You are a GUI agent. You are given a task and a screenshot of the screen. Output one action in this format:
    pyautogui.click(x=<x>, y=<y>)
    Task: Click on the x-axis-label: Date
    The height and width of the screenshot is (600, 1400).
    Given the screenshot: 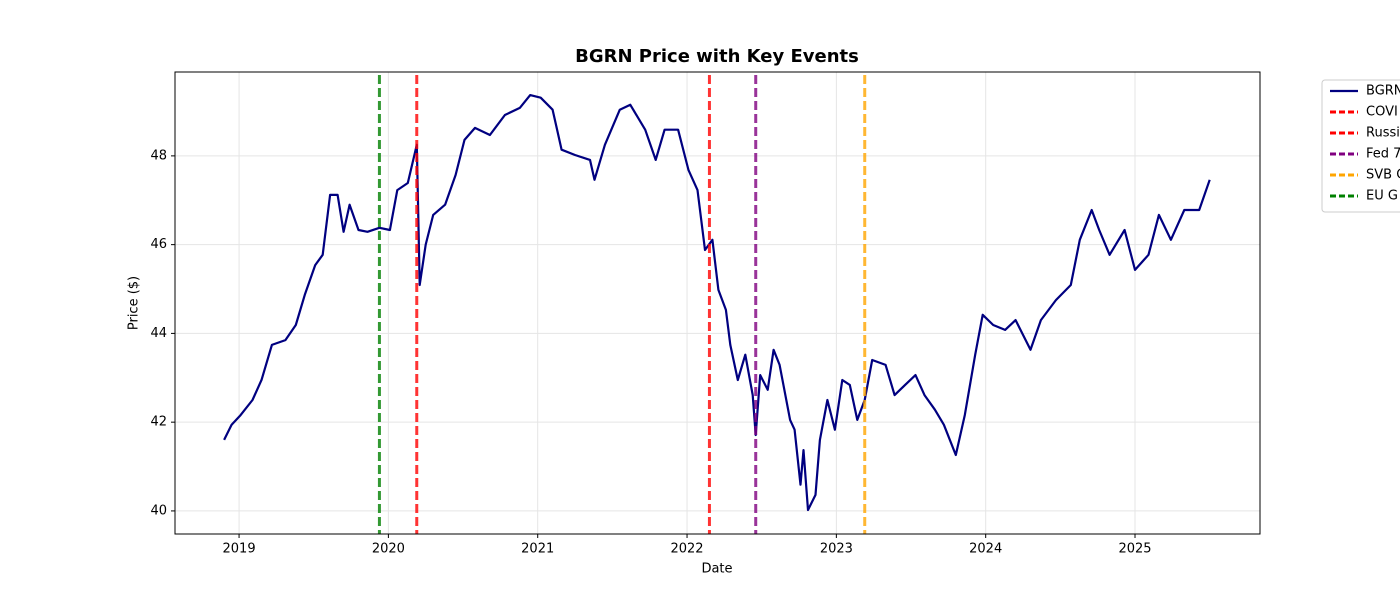 What is the action you would take?
    pyautogui.click(x=716, y=569)
    